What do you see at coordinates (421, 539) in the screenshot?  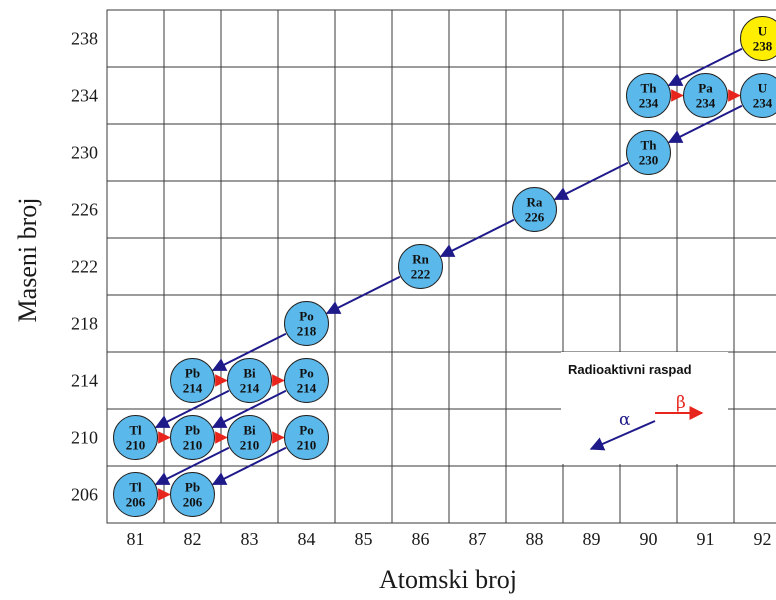 I see `x-tick-label: 86` at bounding box center [421, 539].